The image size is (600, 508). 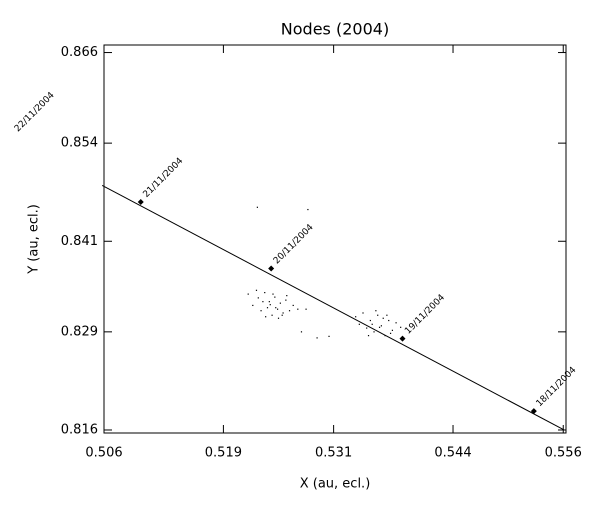 What do you see at coordinates (79, 429) in the screenshot?
I see `y-tick-label: 0.816` at bounding box center [79, 429].